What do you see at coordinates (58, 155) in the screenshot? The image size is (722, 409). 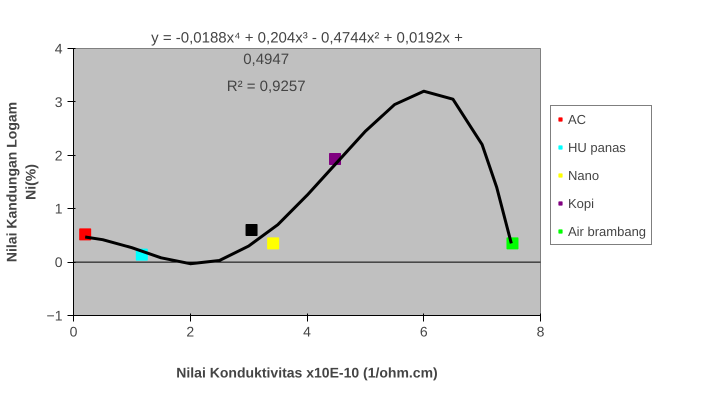 I see `y-tick-label: 2` at bounding box center [58, 155].